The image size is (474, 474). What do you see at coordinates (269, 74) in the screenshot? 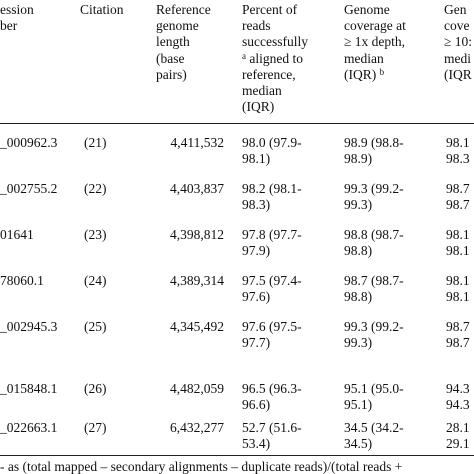
I see `header-line: reference,` at bounding box center [269, 74].